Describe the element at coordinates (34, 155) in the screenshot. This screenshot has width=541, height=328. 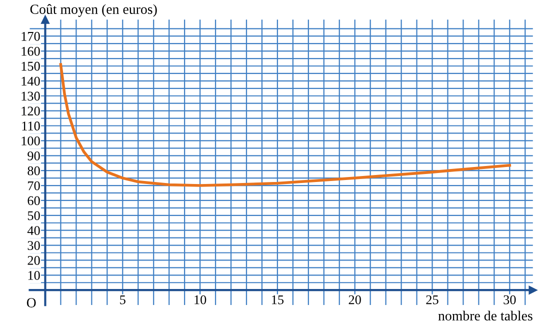
I see `y-tick-label: 90` at that location.